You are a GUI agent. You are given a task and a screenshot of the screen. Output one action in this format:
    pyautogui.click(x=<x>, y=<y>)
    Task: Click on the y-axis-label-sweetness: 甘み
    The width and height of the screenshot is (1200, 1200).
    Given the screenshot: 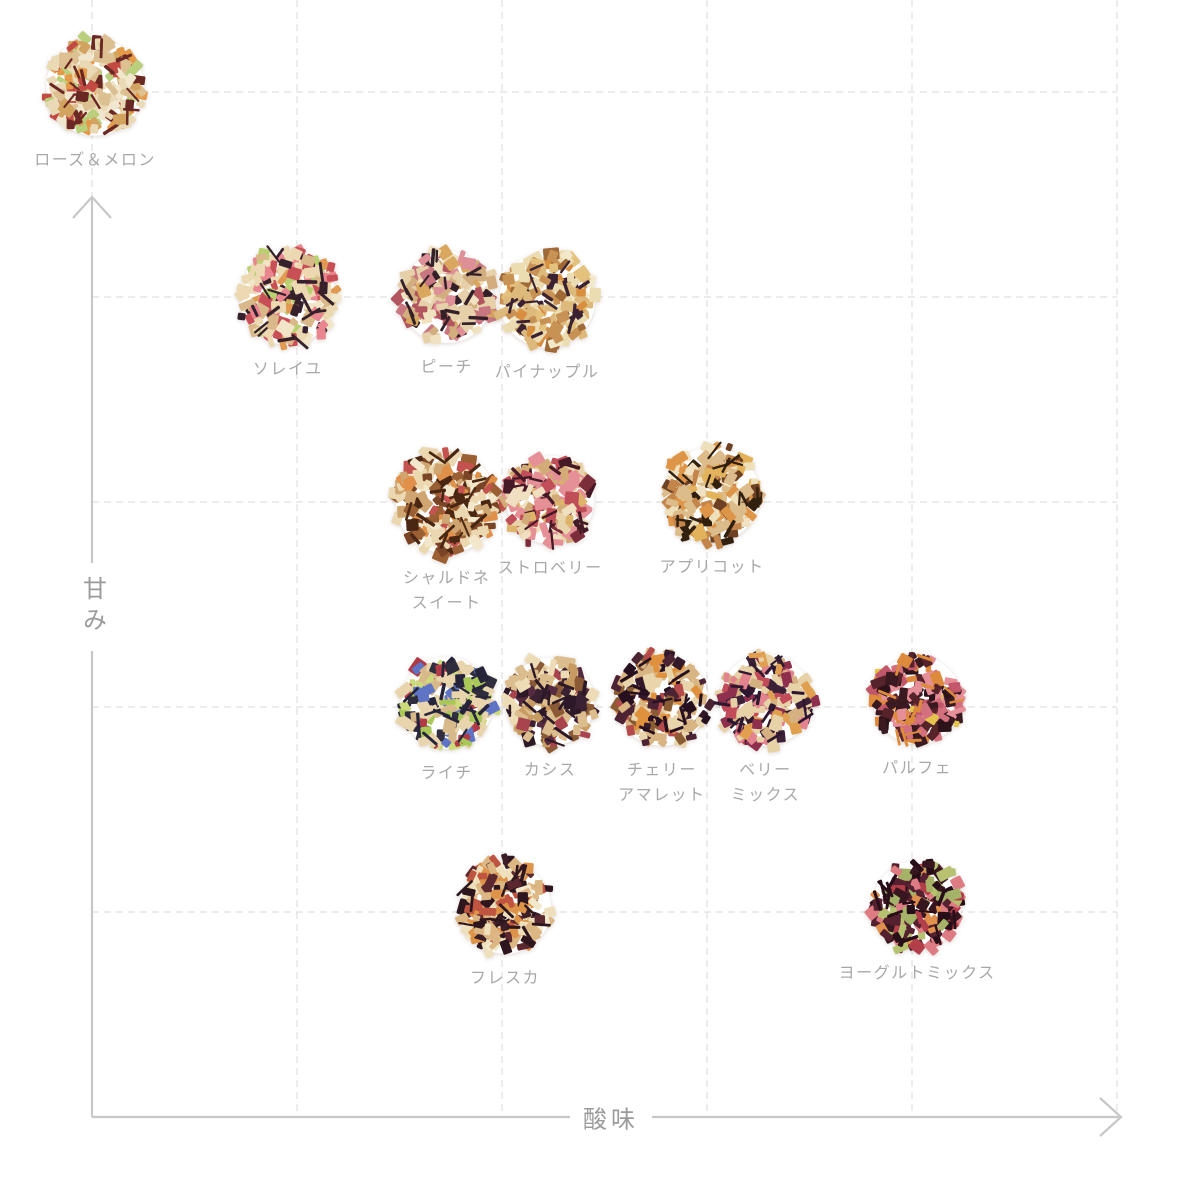 What is the action you would take?
    pyautogui.click(x=92, y=607)
    